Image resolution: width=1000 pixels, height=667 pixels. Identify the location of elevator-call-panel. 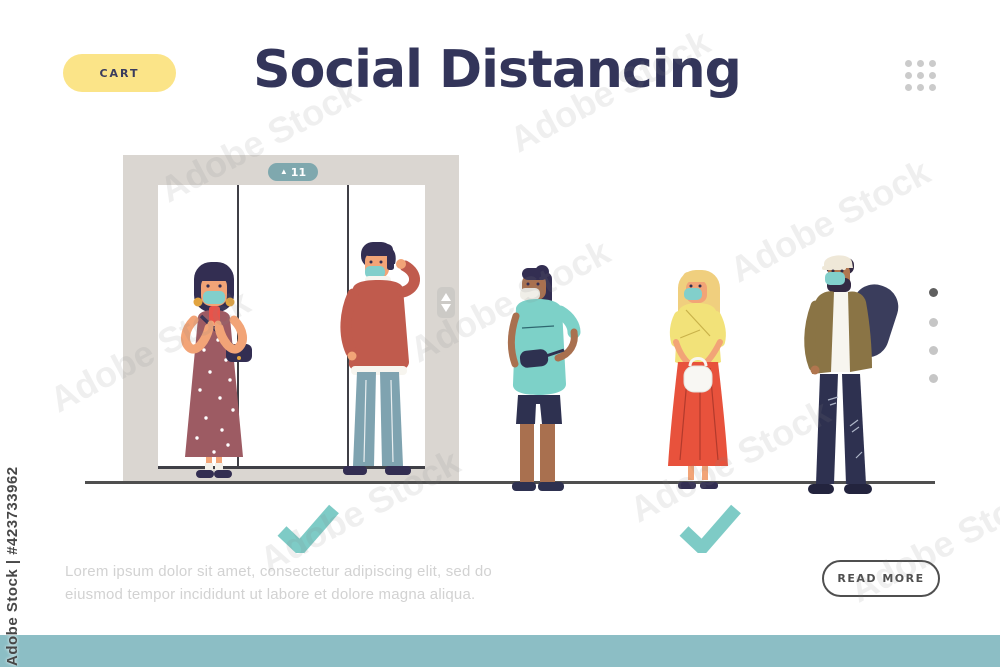
(446, 302).